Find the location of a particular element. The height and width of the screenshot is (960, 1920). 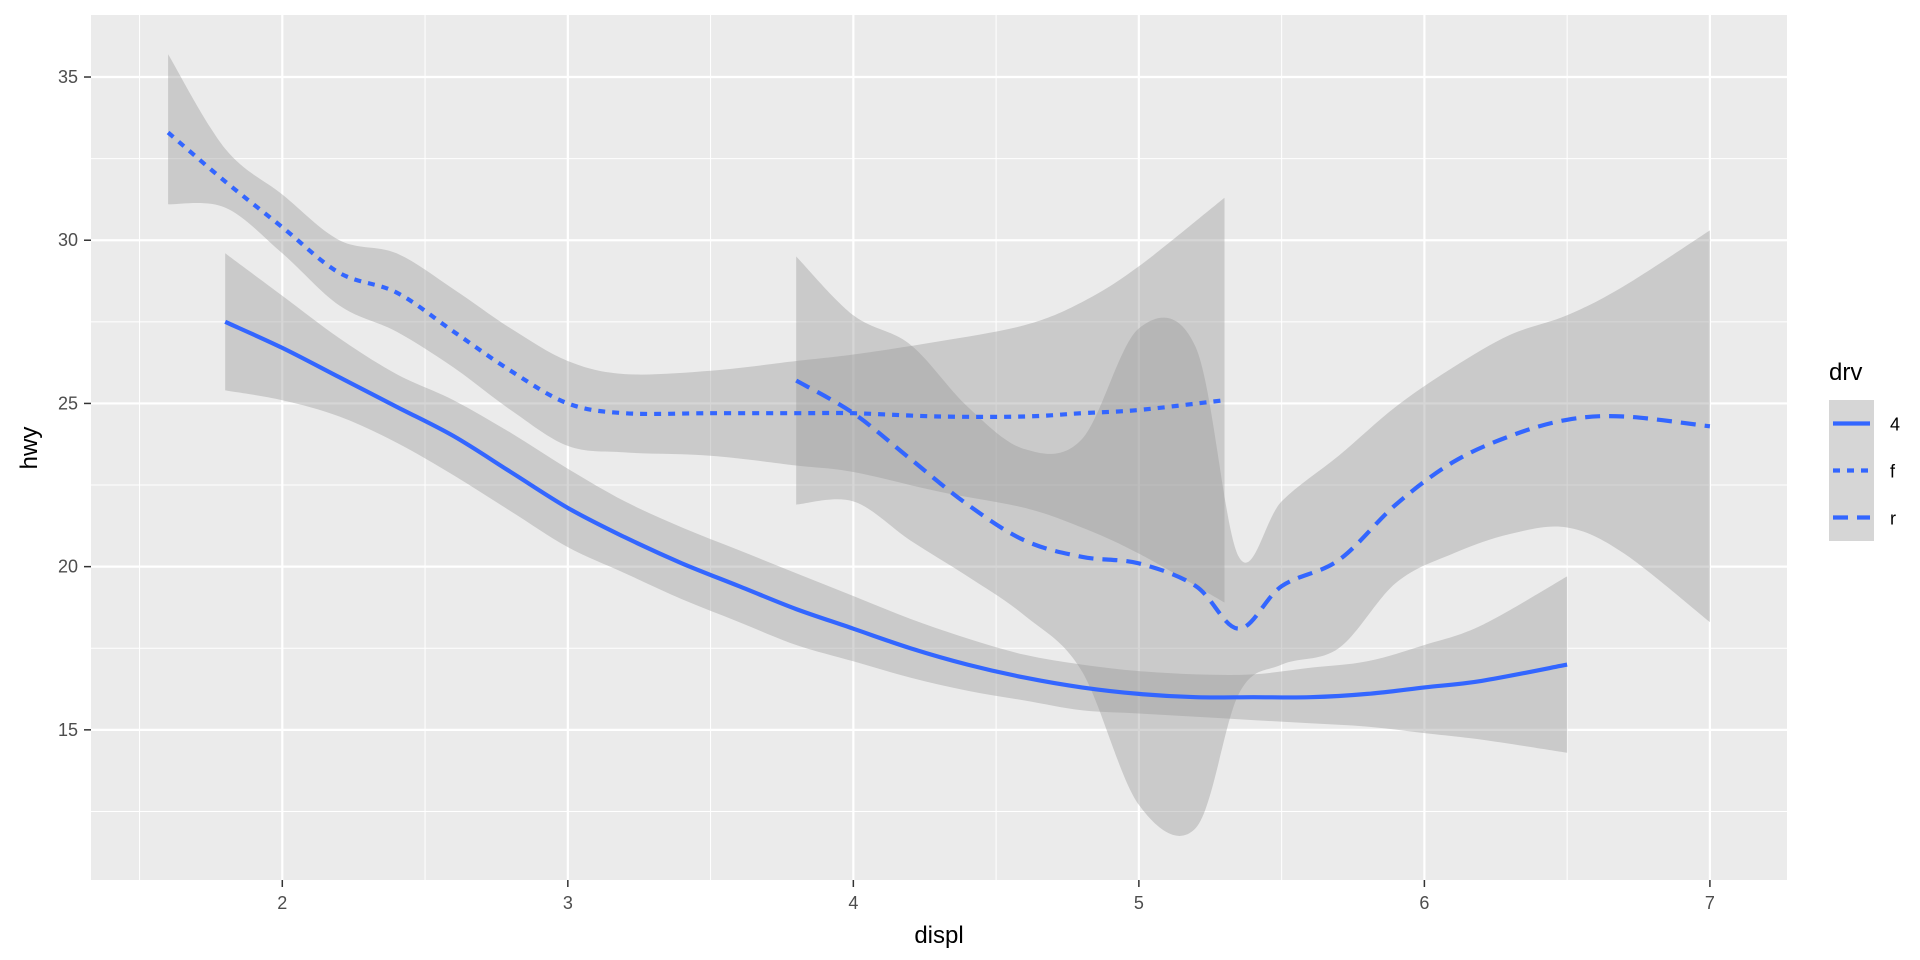

legend-label-4: 4 is located at coordinates (1895, 425).